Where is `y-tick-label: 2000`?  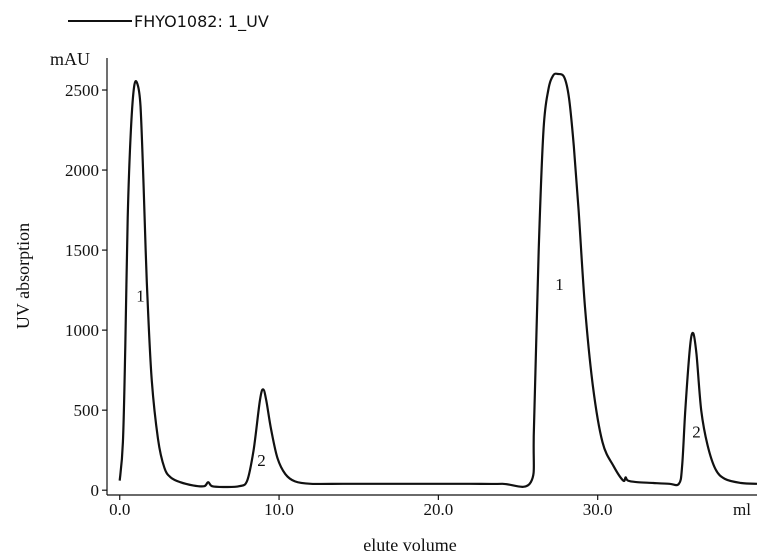
y-tick-label: 2000 is located at coordinates (82, 170).